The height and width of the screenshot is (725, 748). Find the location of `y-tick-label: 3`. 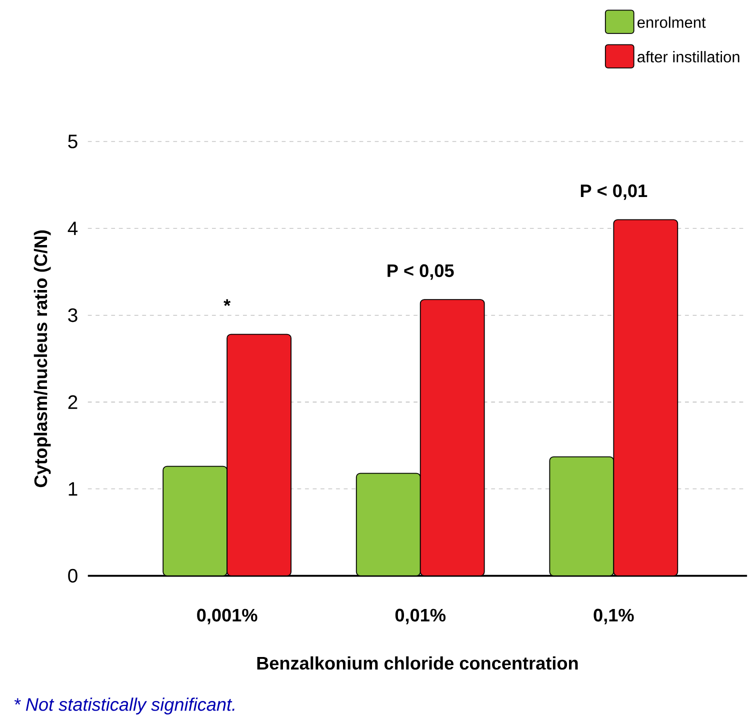

y-tick-label: 3 is located at coordinates (73, 315).